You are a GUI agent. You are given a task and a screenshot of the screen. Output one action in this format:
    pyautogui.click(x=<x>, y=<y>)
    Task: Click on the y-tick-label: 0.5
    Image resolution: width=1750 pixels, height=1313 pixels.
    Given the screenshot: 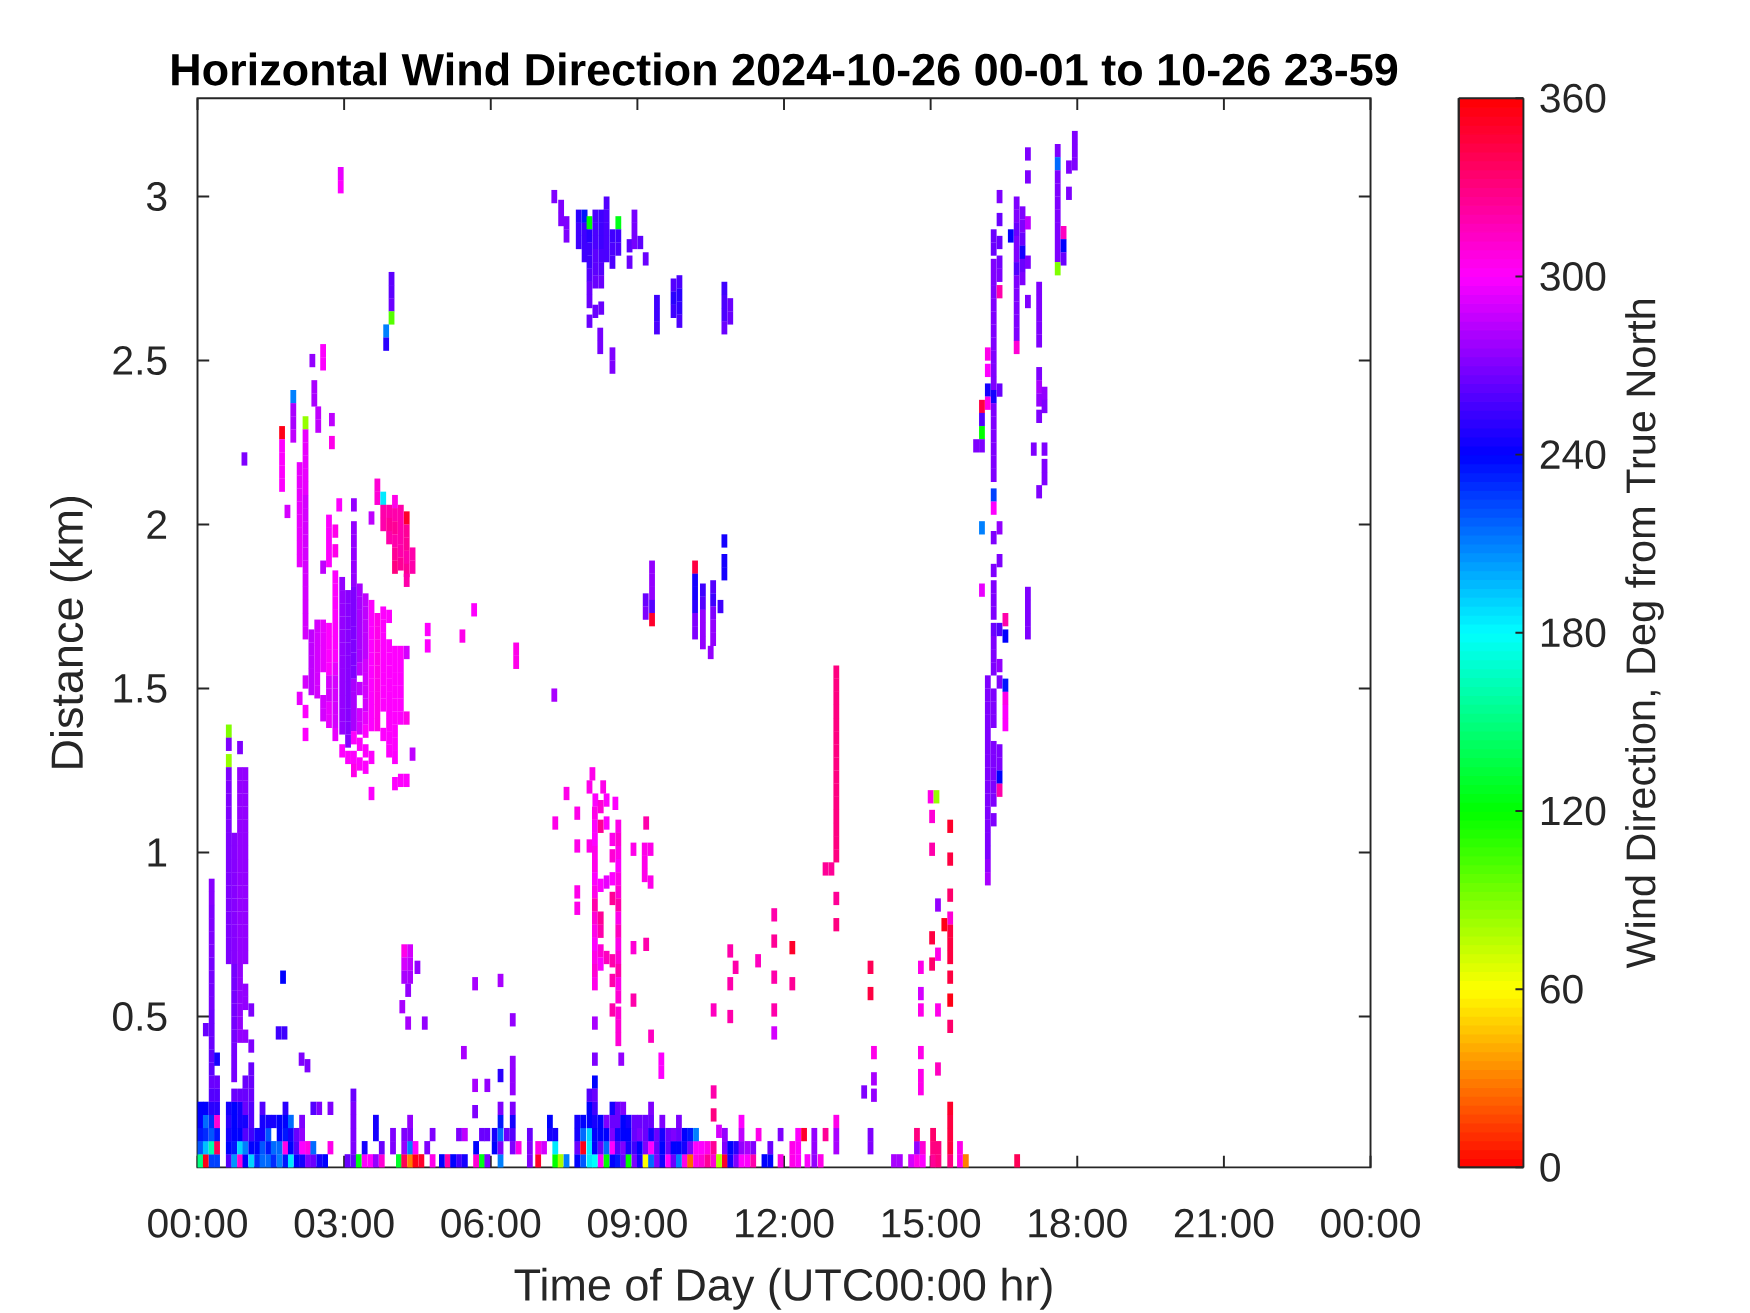 What is the action you would take?
    pyautogui.click(x=140, y=1016)
    